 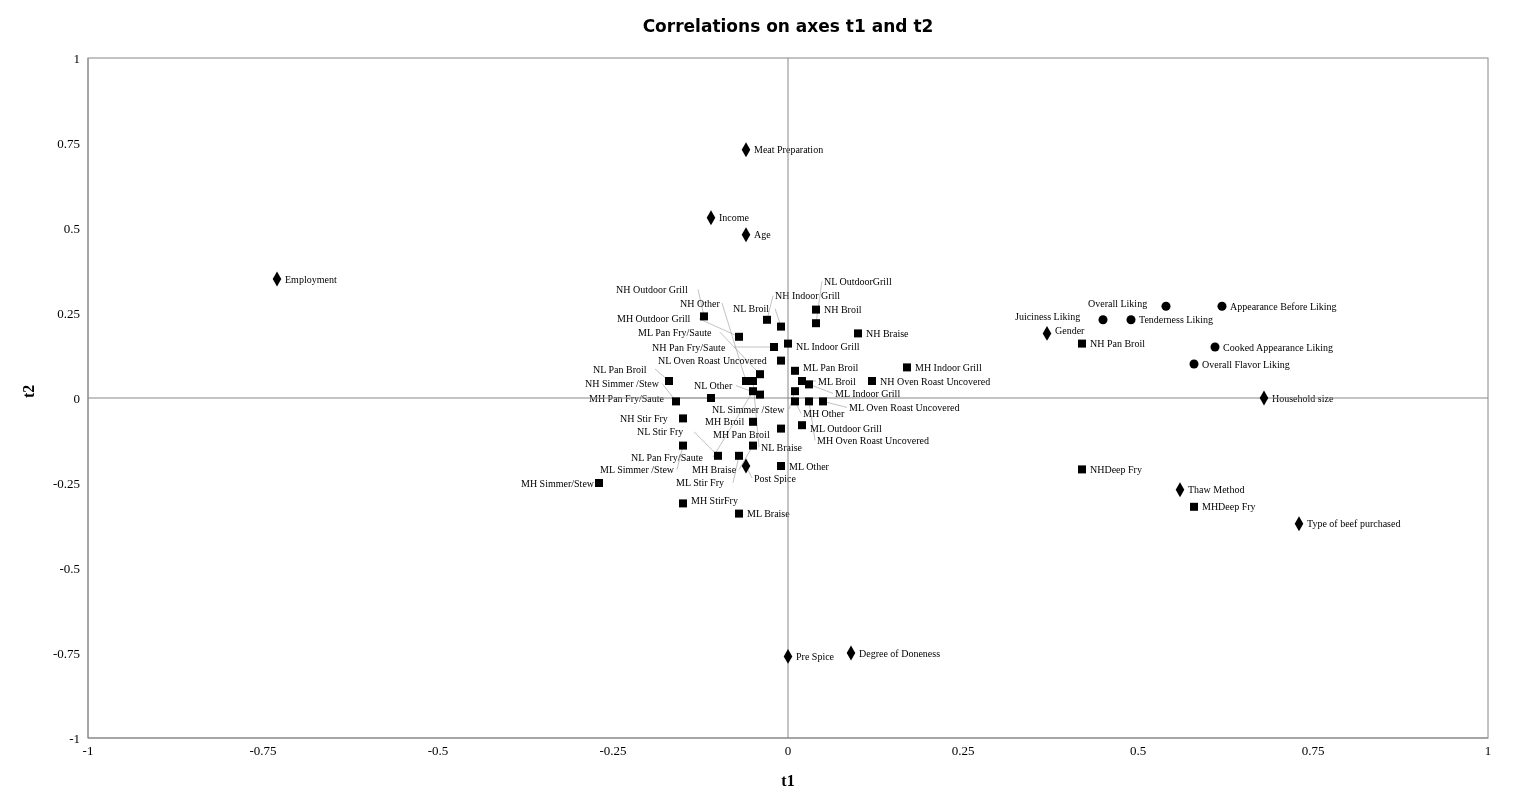 I want to click on y-tick-label: -0.5, so click(x=69, y=568).